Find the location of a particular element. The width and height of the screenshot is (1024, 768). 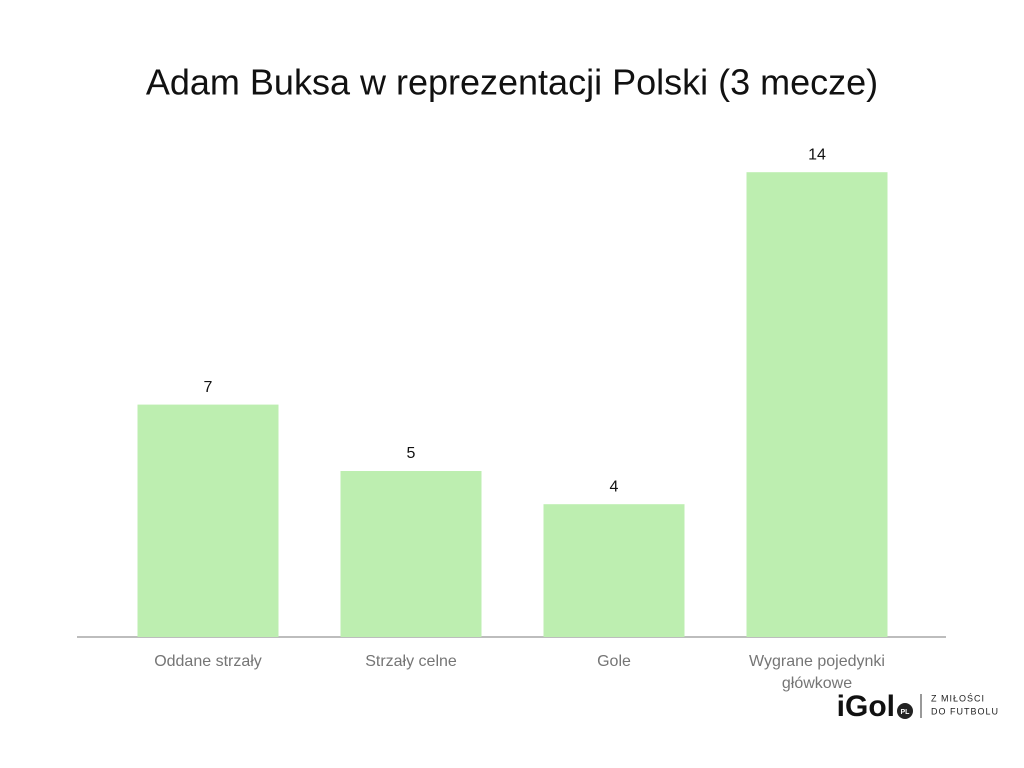

x-tick-label-box: Gole is located at coordinates (614, 661).